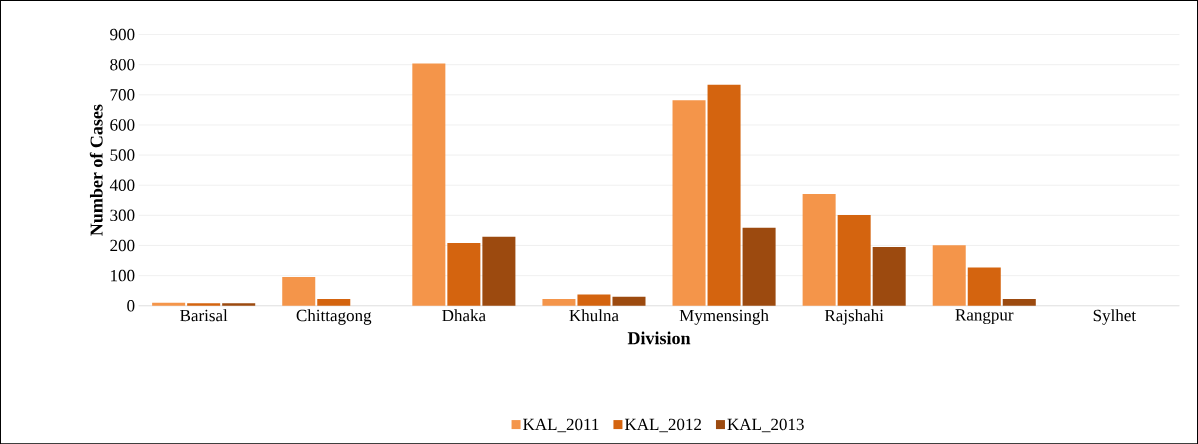 The width and height of the screenshot is (1198, 444). What do you see at coordinates (122, 245) in the screenshot?
I see `y-tick-label: 200` at bounding box center [122, 245].